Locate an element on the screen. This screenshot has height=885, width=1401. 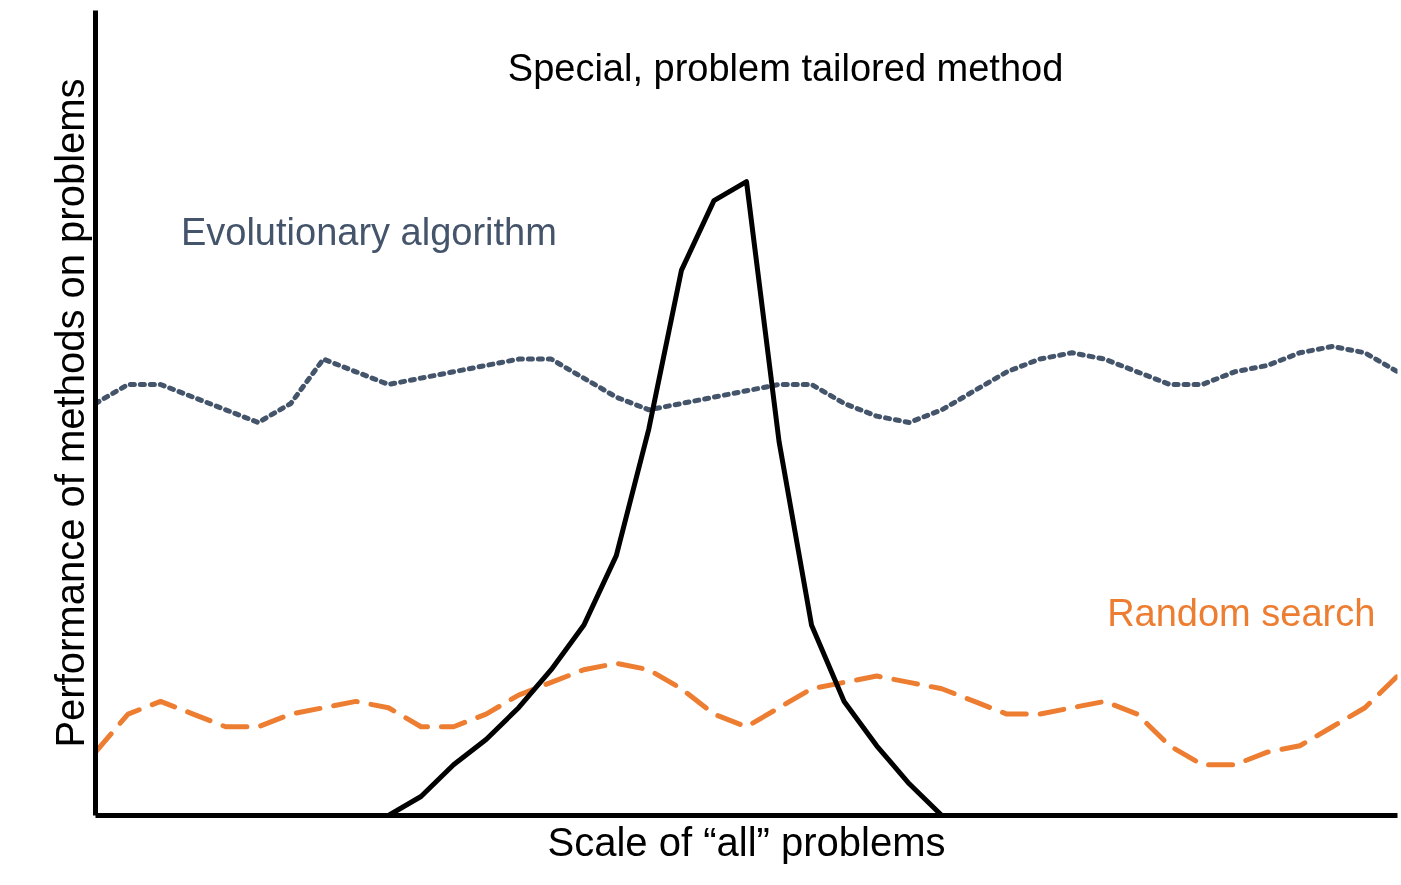
x-axis-title: Scale of “all” problems is located at coordinates (746, 841).